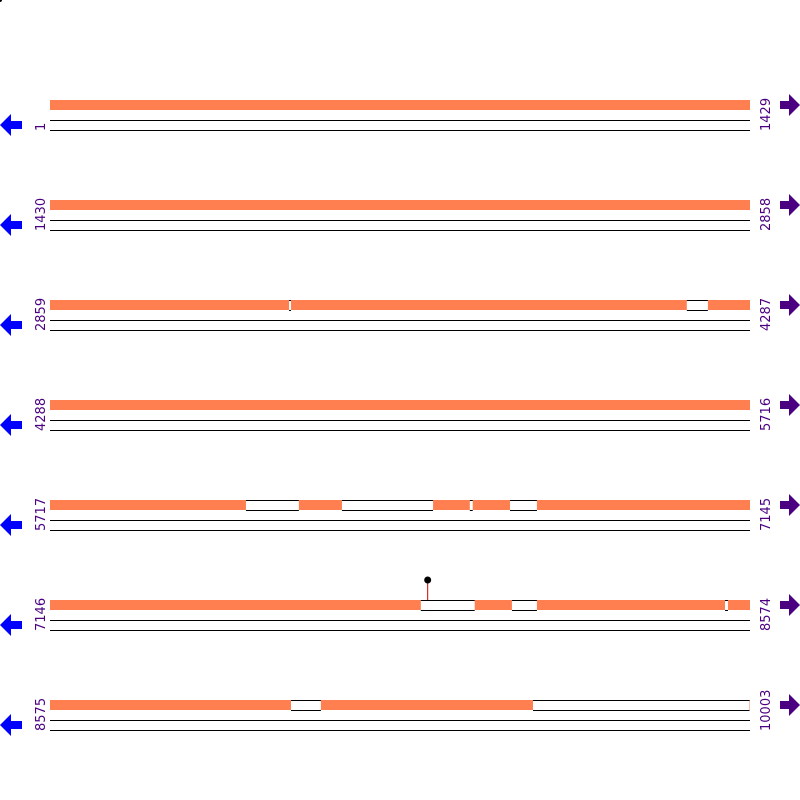 Image resolution: width=800 pixels, height=800 pixels. What do you see at coordinates (400, 515) in the screenshot?
I see `sequence-row: 5717 7145` at bounding box center [400, 515].